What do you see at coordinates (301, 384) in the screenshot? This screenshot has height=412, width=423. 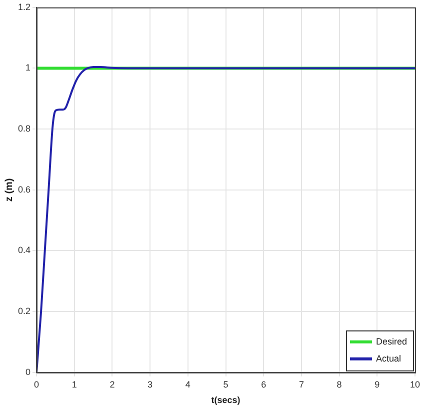 I see `x-tick-label: 7` at bounding box center [301, 384].